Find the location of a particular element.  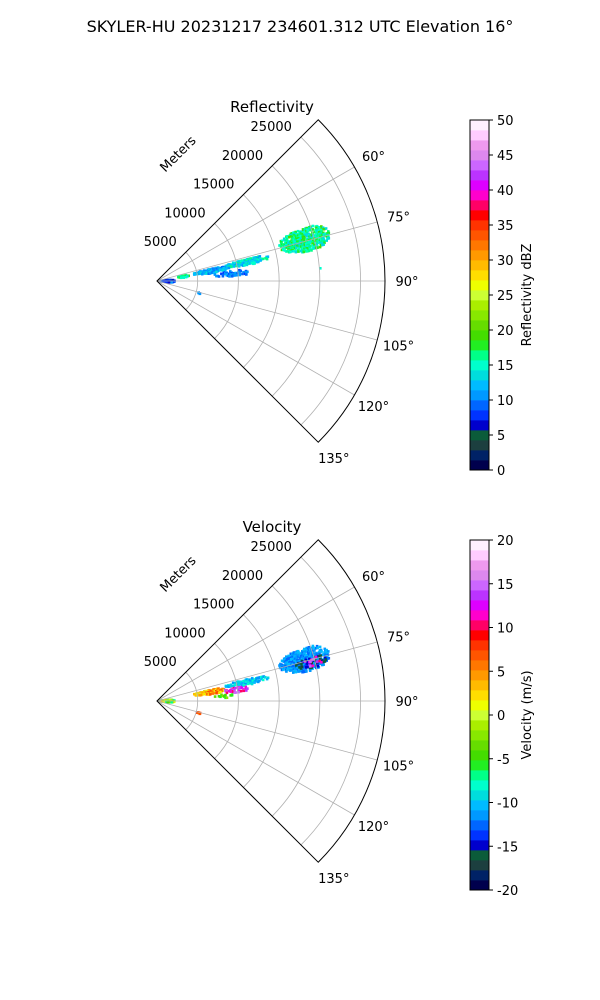

azimuth-tick-label: 60° is located at coordinates (373, 577).